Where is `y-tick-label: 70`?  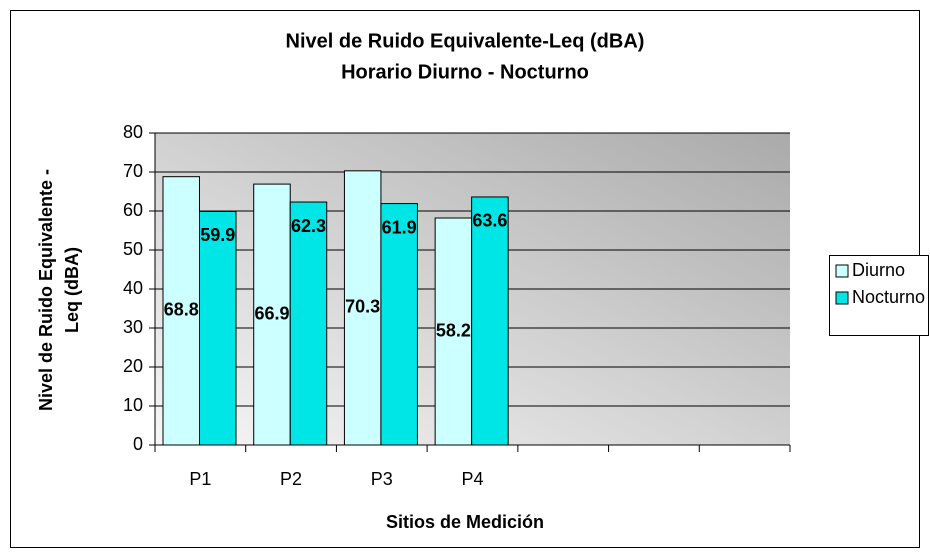 y-tick-label: 70 is located at coordinates (133, 171).